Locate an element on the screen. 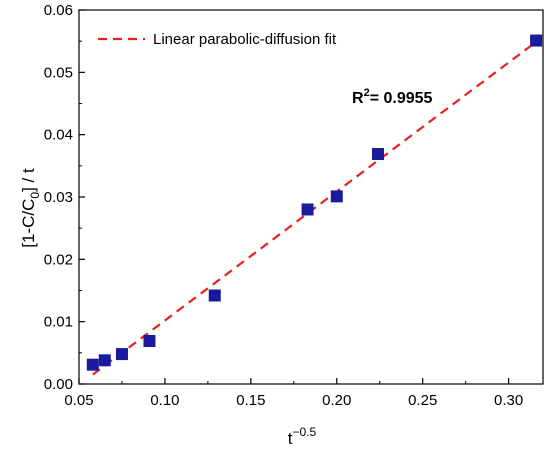 Image resolution: width=550 pixels, height=458 pixels. x-tick-label: 0.20 is located at coordinates (336, 400).